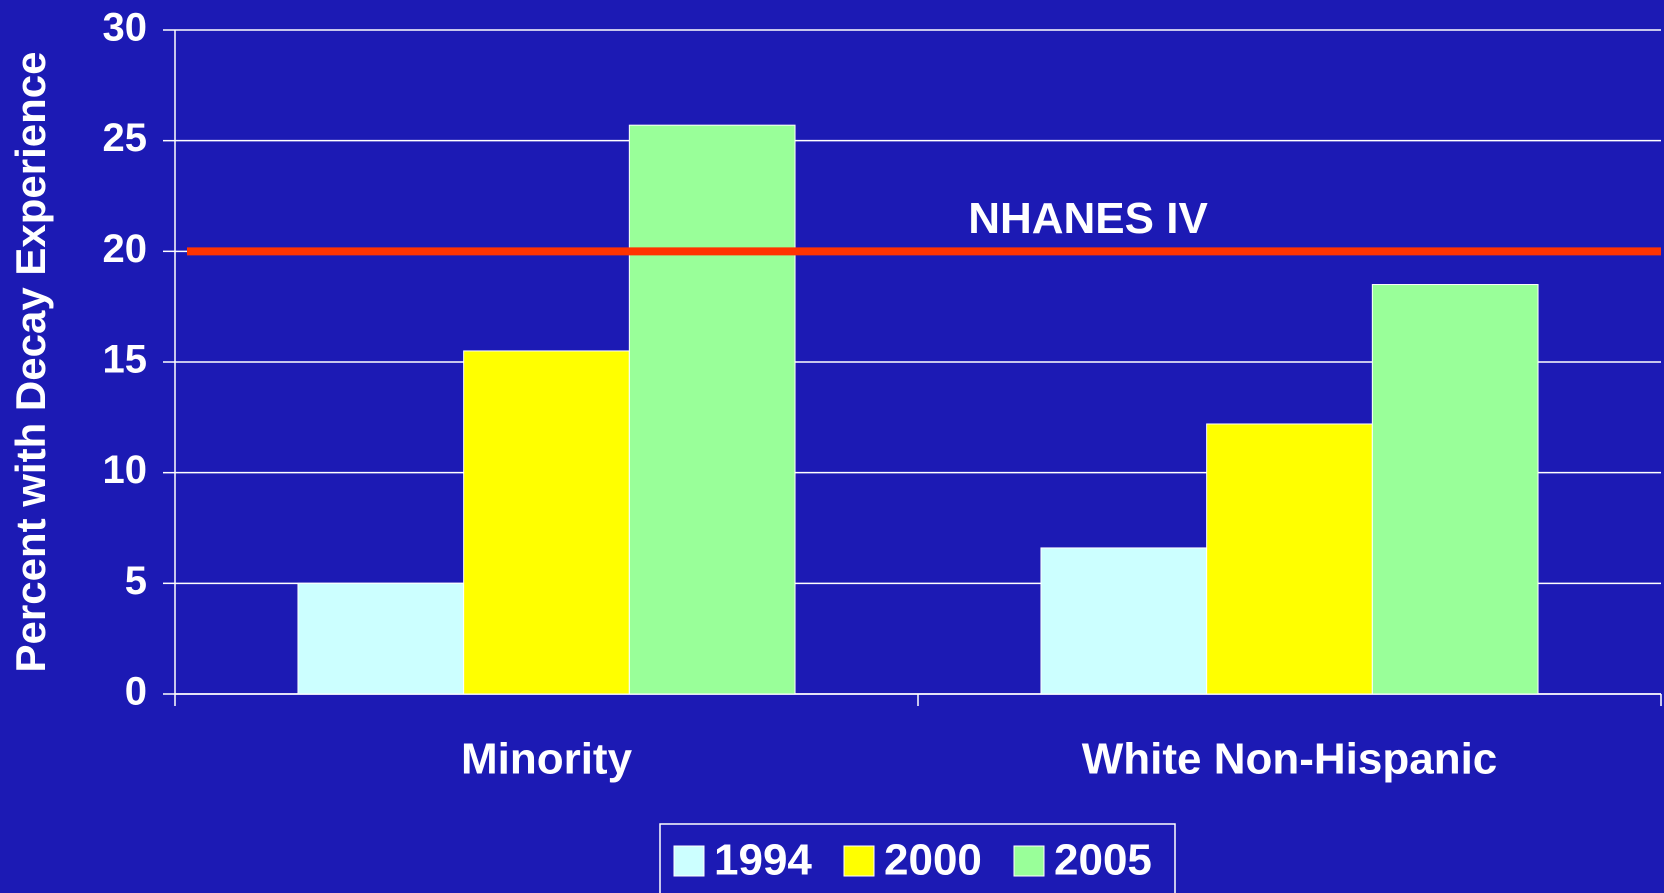  I want to click on y-tick-label: 0, so click(136, 692).